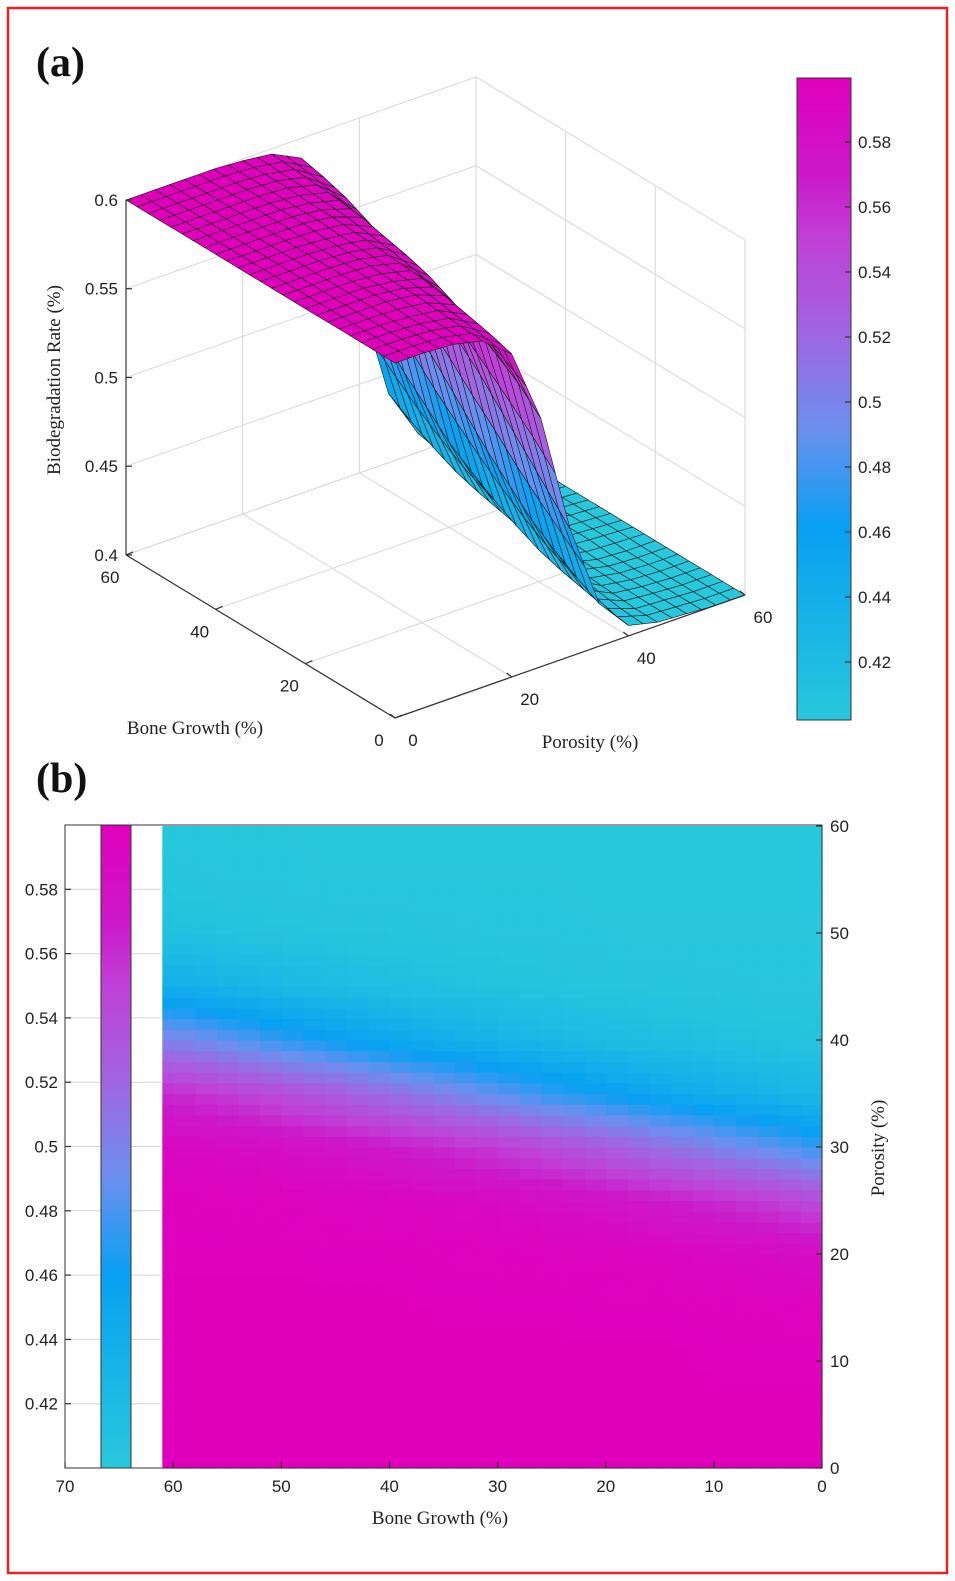  Describe the element at coordinates (289, 686) in the screenshot. I see `bone-growth-tick-label: 20` at that location.